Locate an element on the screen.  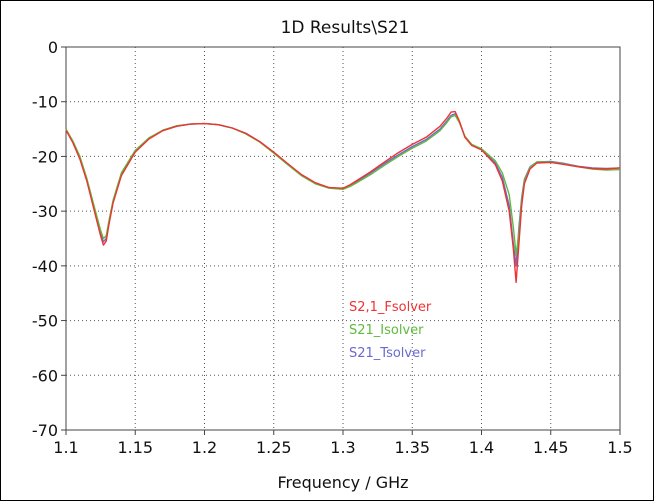
x-tick-label: 1.5 is located at coordinates (619, 447).